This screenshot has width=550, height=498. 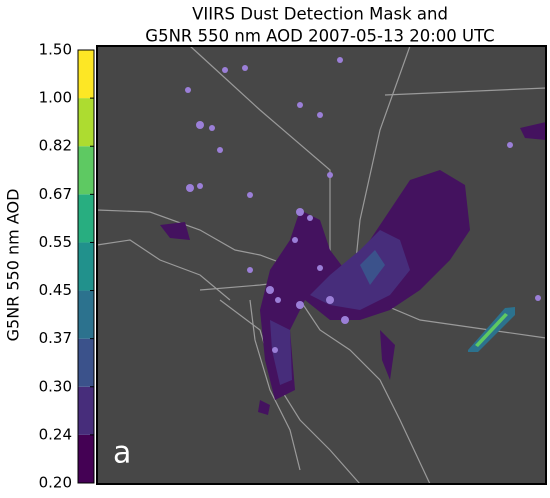 I want to click on colorbar-tick-label: 0.20, so click(x=55, y=483).